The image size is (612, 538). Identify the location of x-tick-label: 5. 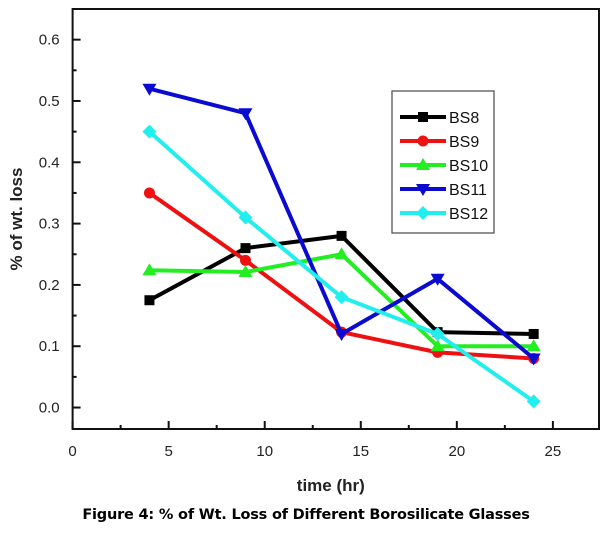
(168, 451).